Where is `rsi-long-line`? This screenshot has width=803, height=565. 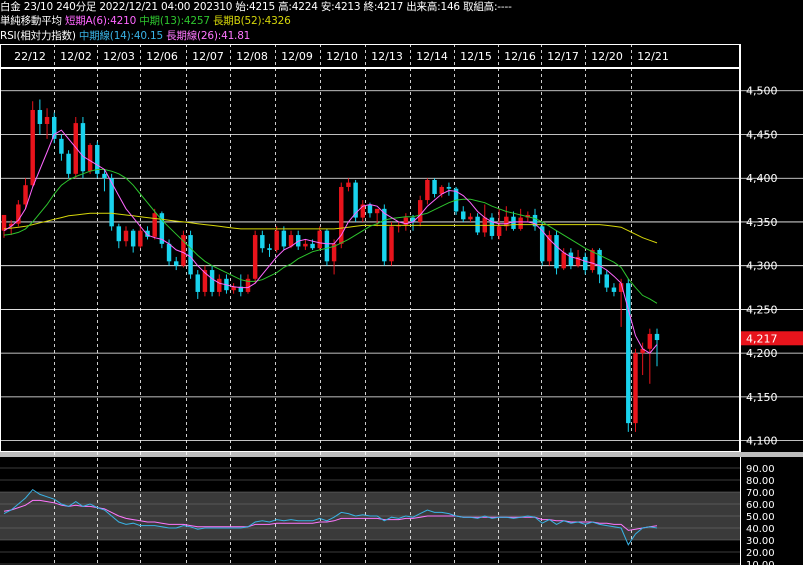
rsi-long-line is located at coordinates (330, 515).